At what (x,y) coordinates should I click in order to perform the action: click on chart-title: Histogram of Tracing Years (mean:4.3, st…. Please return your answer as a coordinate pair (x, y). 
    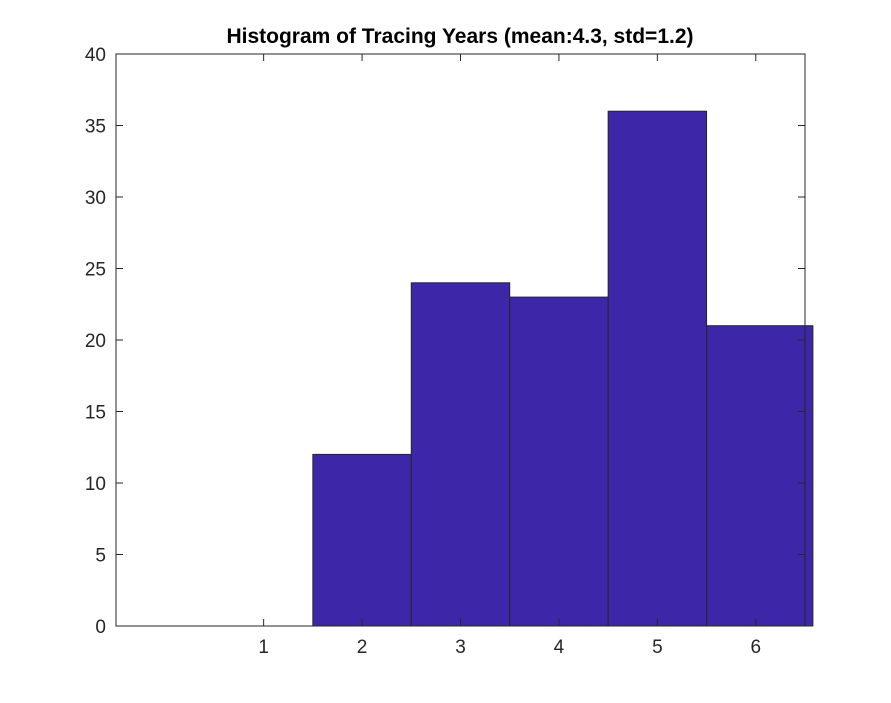
    Looking at the image, I should click on (459, 36).